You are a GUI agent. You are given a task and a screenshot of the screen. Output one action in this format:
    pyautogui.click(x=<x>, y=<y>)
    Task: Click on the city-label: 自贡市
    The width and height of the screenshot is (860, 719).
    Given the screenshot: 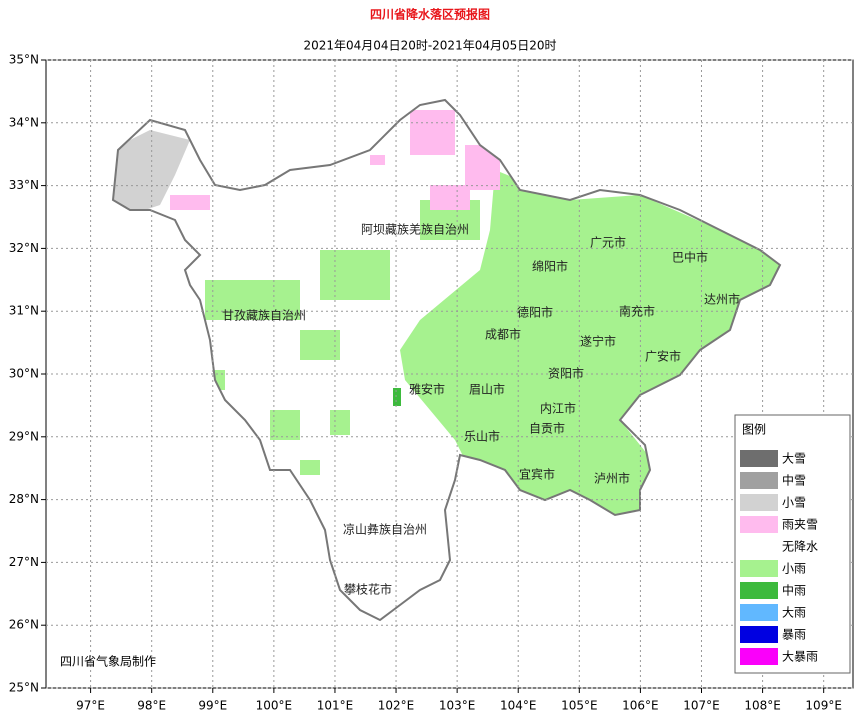 What is the action you would take?
    pyautogui.click(x=547, y=428)
    